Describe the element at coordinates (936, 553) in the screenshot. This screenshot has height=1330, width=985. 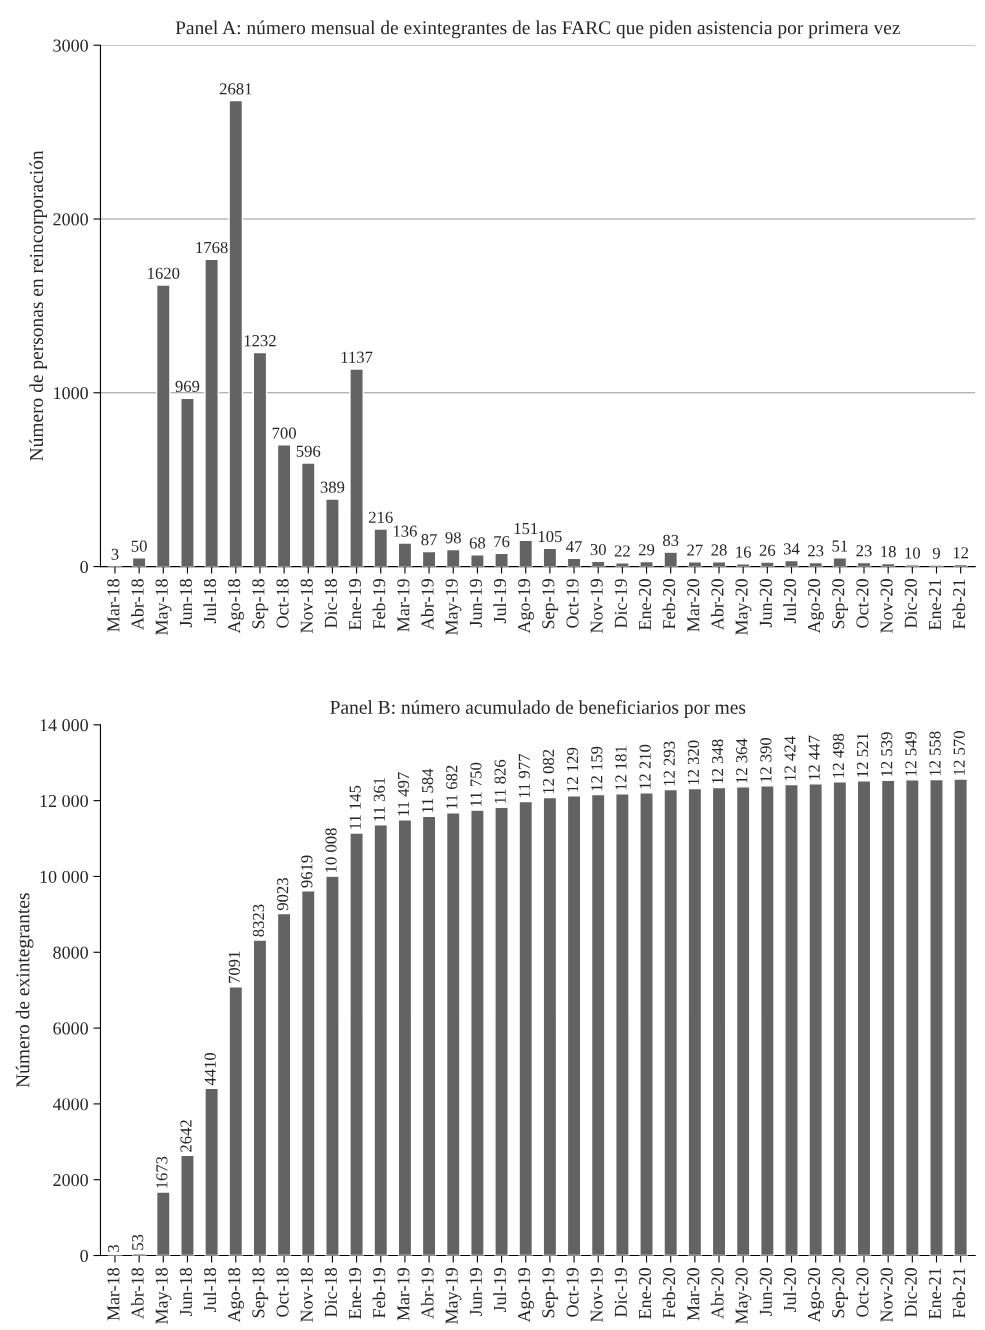
I see `data-label: 9` at that location.